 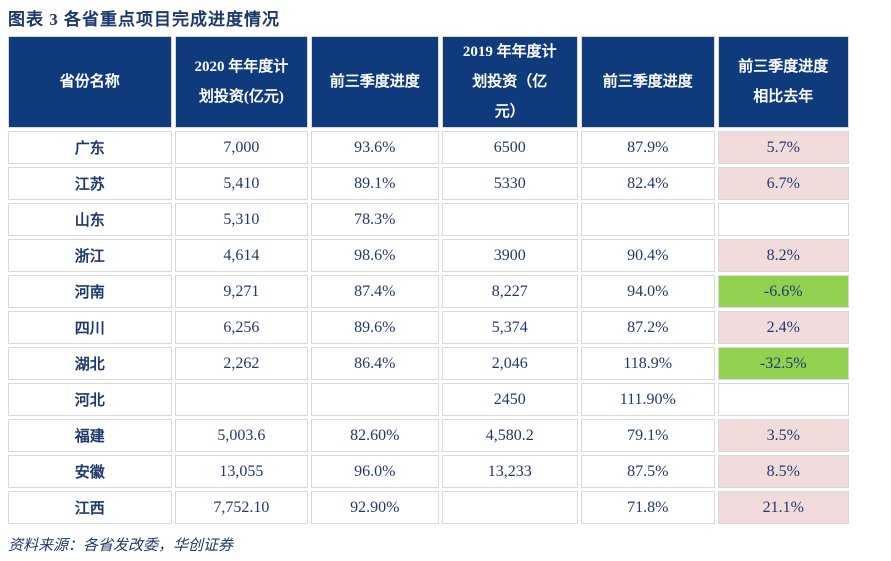 What do you see at coordinates (375, 219) in the screenshot?
I see `progress-2020-cell: 78.3%` at bounding box center [375, 219].